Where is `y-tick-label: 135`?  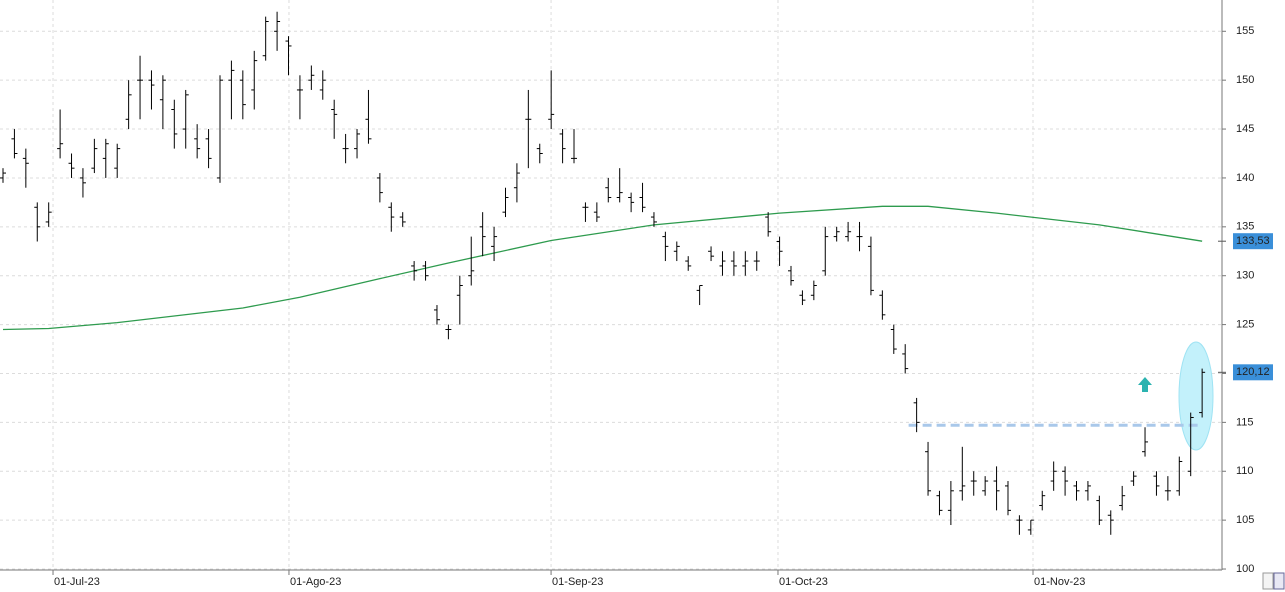
y-tick-label: 135 is located at coordinates (1245, 227).